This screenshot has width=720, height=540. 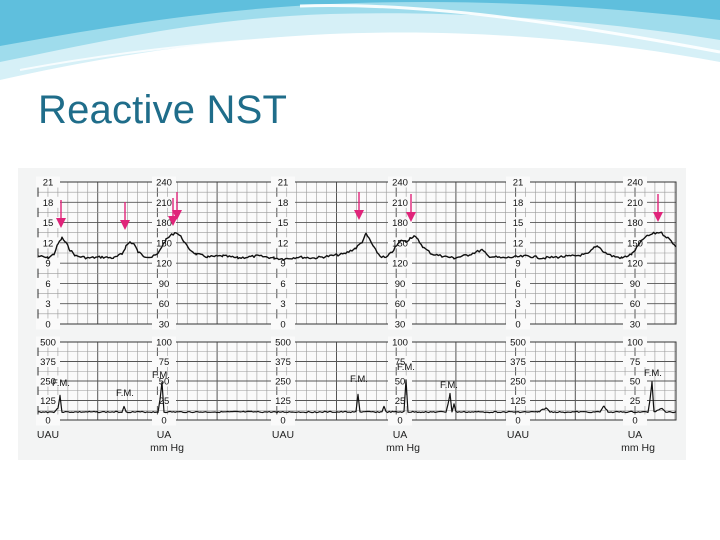 I want to click on uterine-scale-label: 15, so click(x=283, y=223).